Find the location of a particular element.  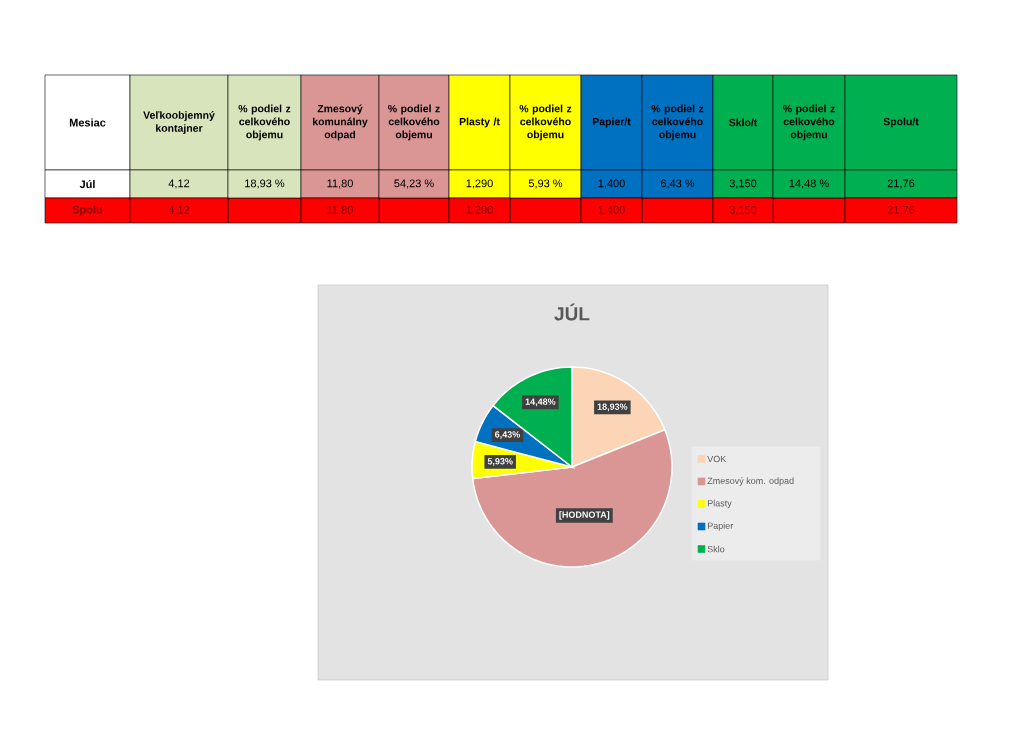

text: 6,43 % is located at coordinates (677, 184).